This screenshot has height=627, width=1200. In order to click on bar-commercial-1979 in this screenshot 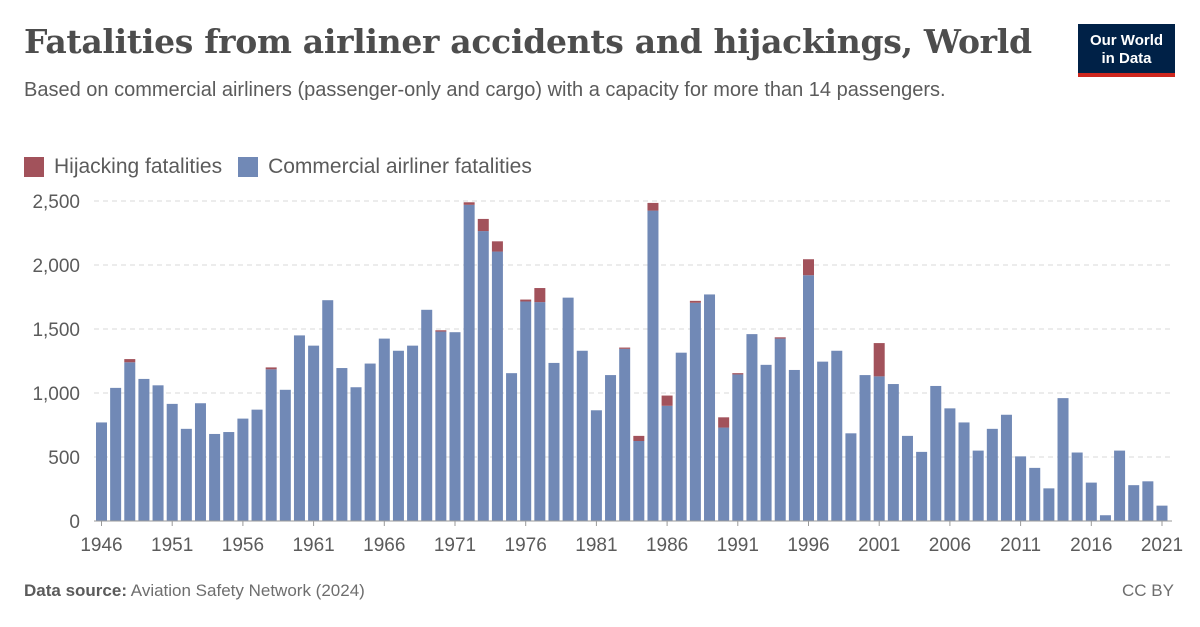, I will do `click(568, 409)`.